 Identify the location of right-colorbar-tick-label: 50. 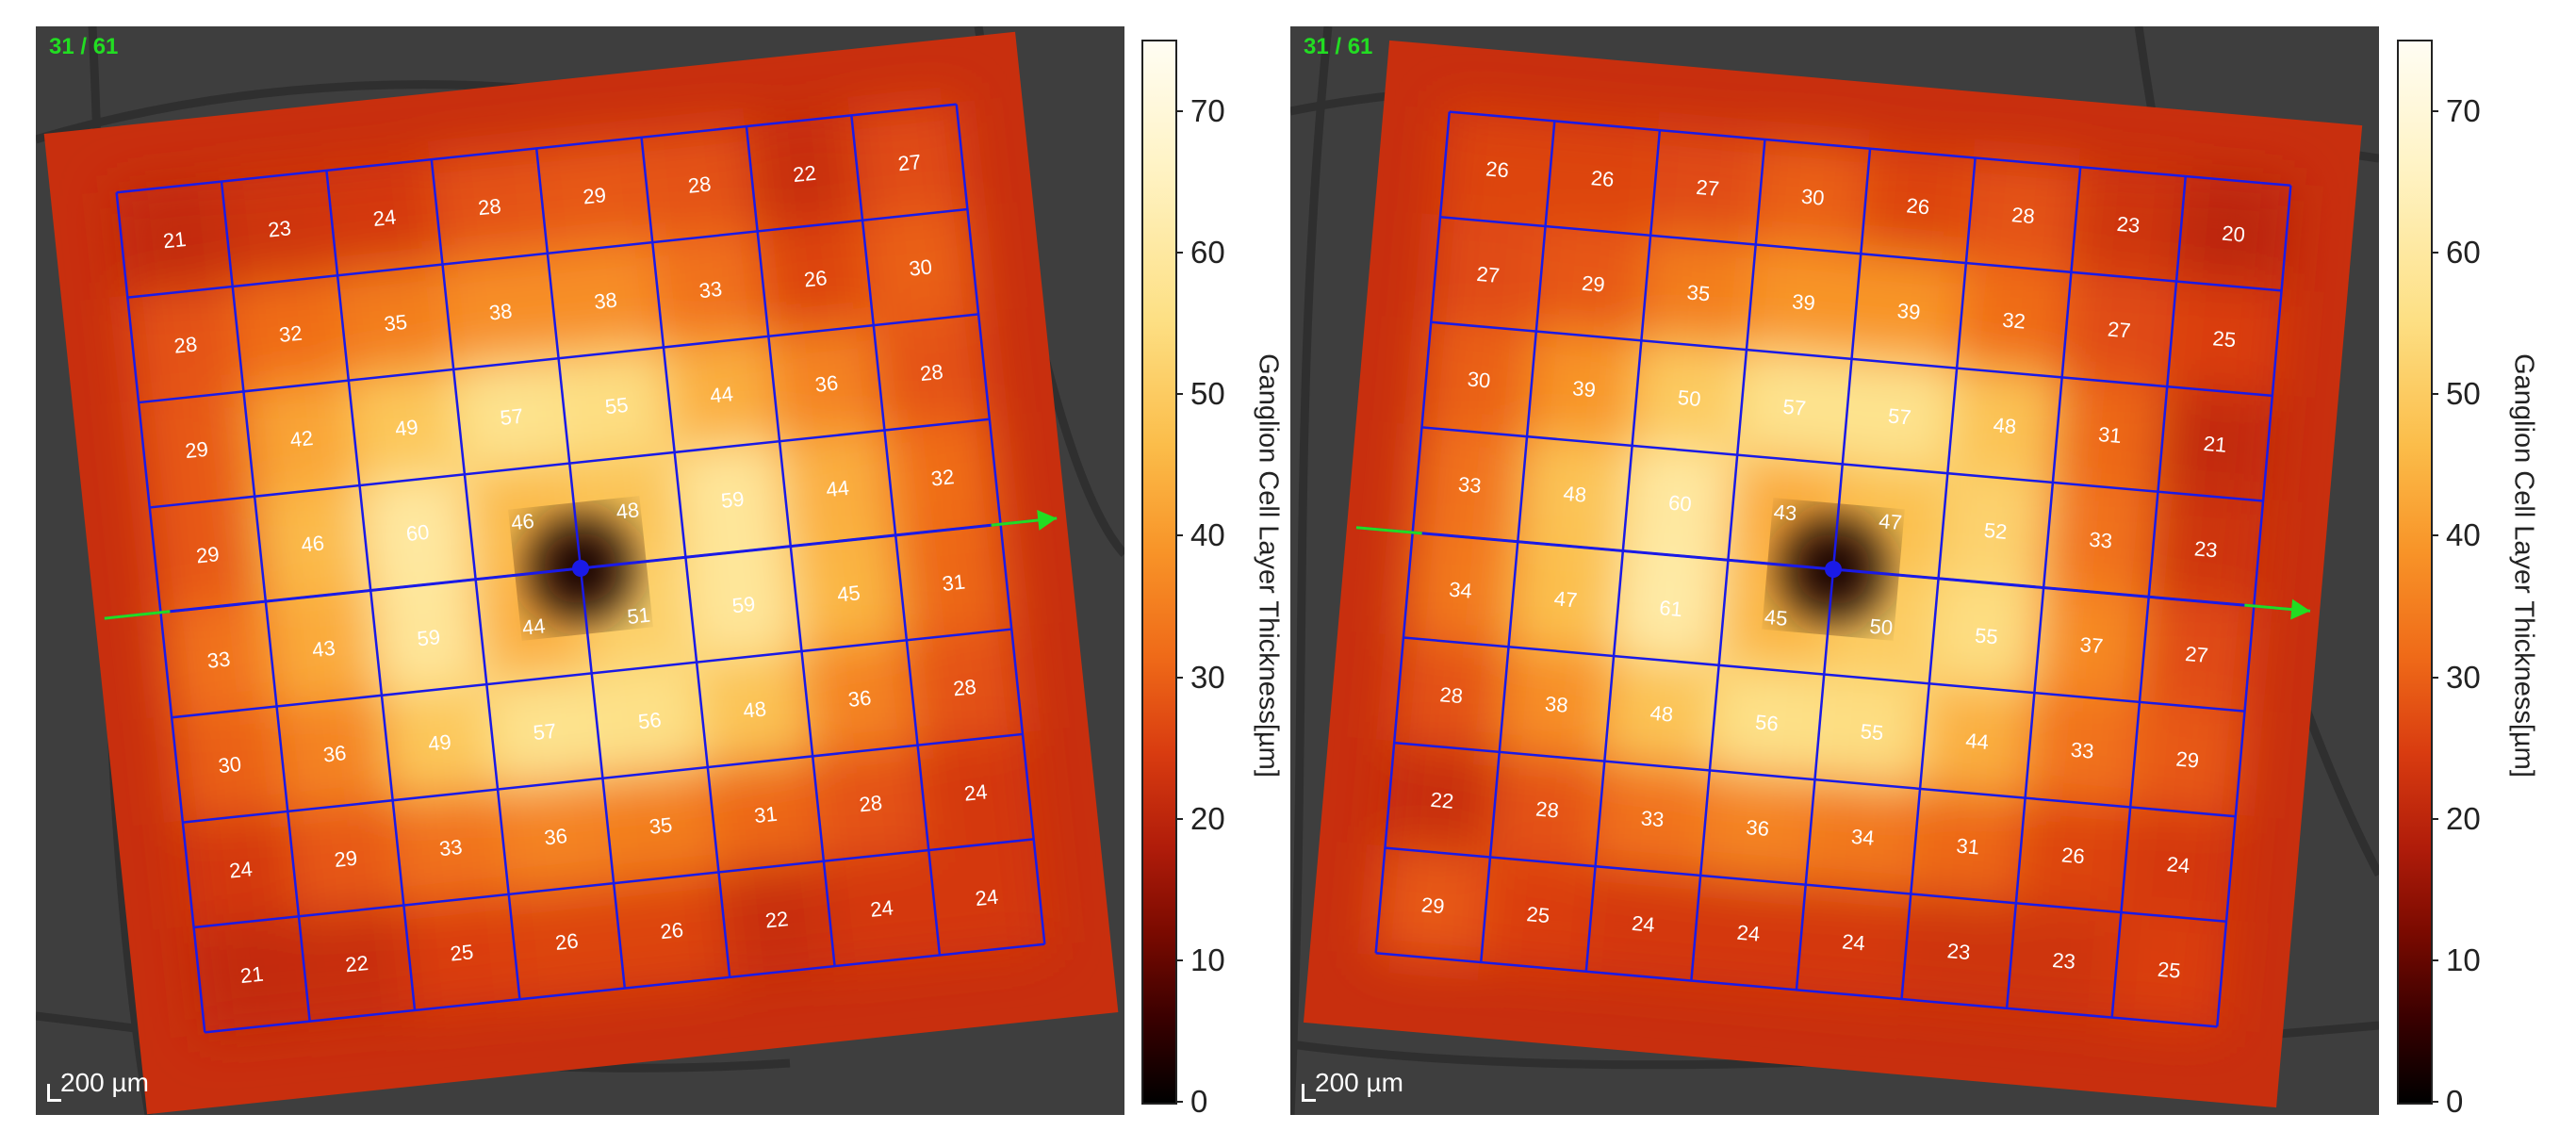
(2463, 394).